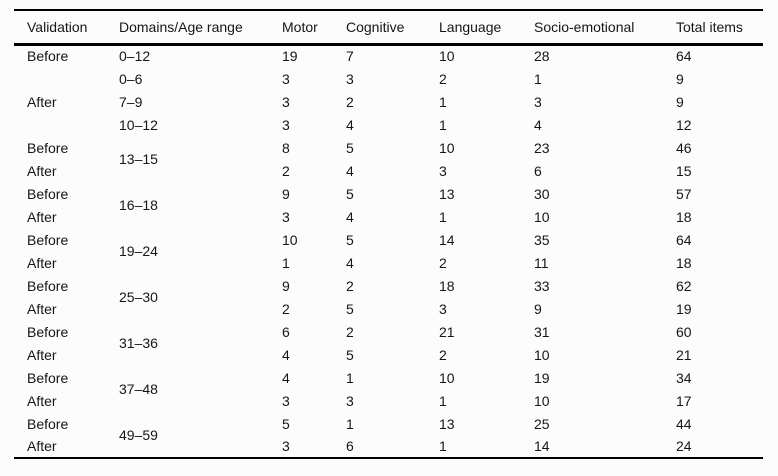 The width and height of the screenshot is (778, 476). I want to click on age-range-cell: 0–6, so click(131, 78).